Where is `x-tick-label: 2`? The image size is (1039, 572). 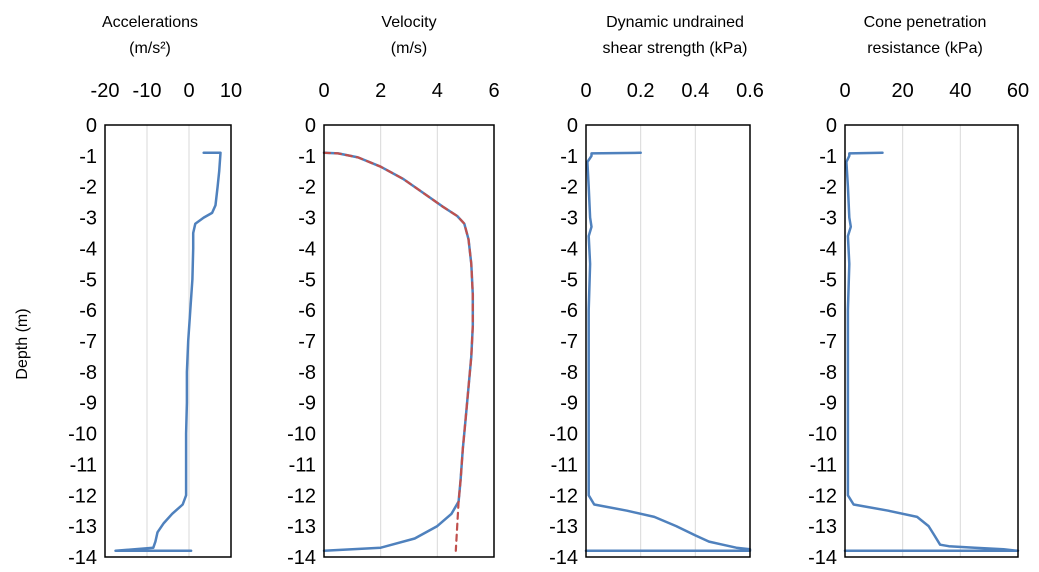
x-tick-label: 2 is located at coordinates (380, 91).